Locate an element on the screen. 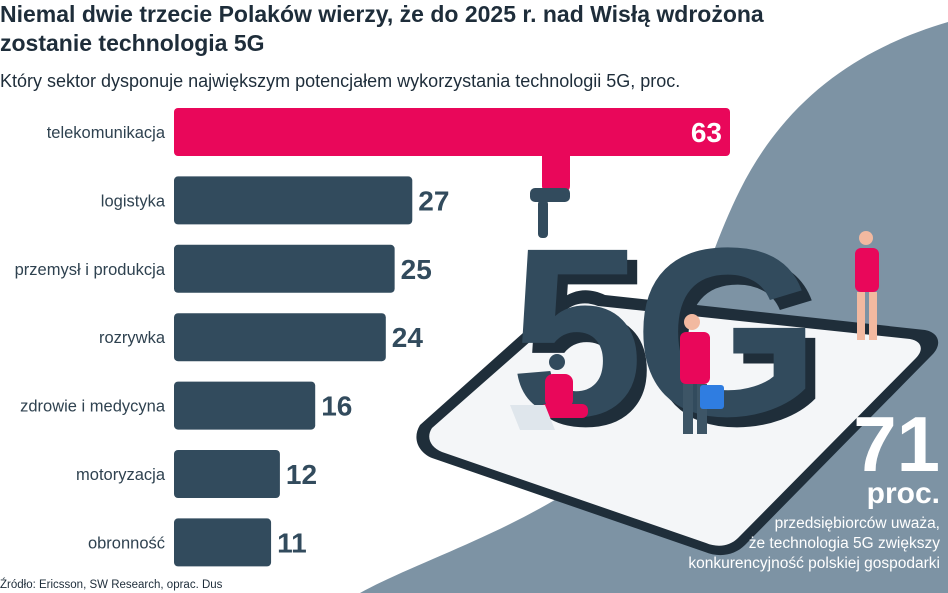 The image size is (948, 593). stat-description-line-2: że technologia 5G zwiększy is located at coordinates (844, 543).